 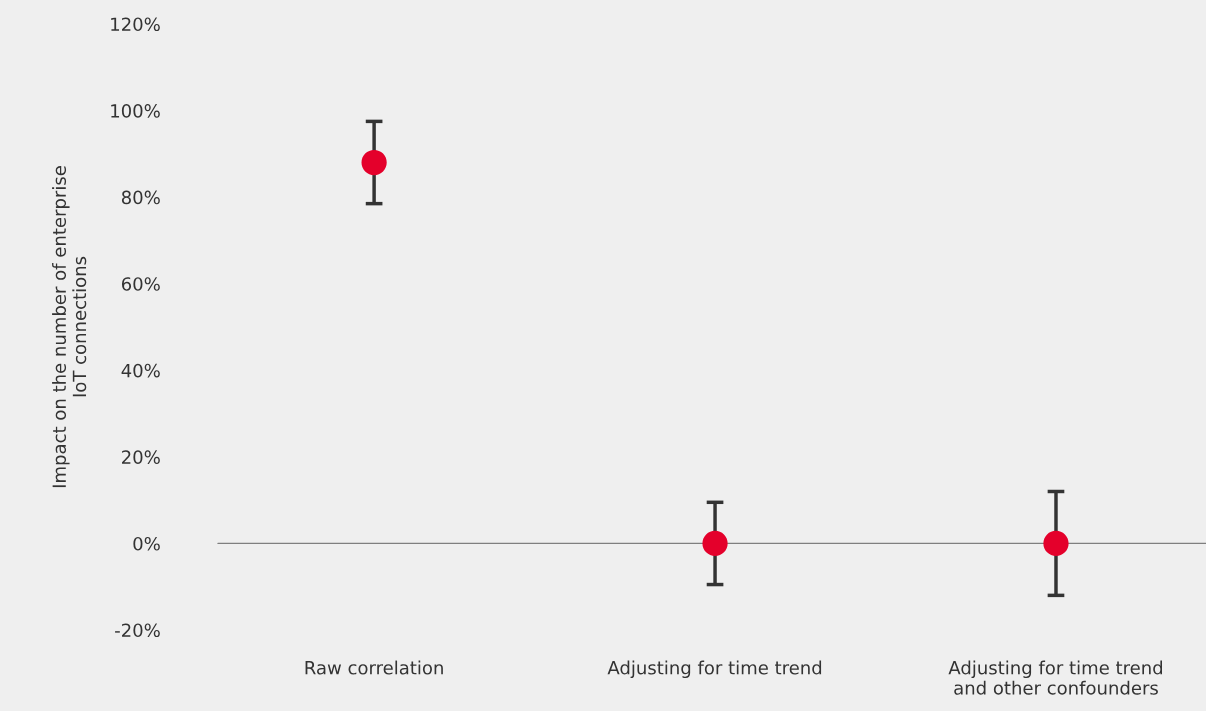 What do you see at coordinates (374, 667) in the screenshot?
I see `x-tick-label: Raw correlation` at bounding box center [374, 667].